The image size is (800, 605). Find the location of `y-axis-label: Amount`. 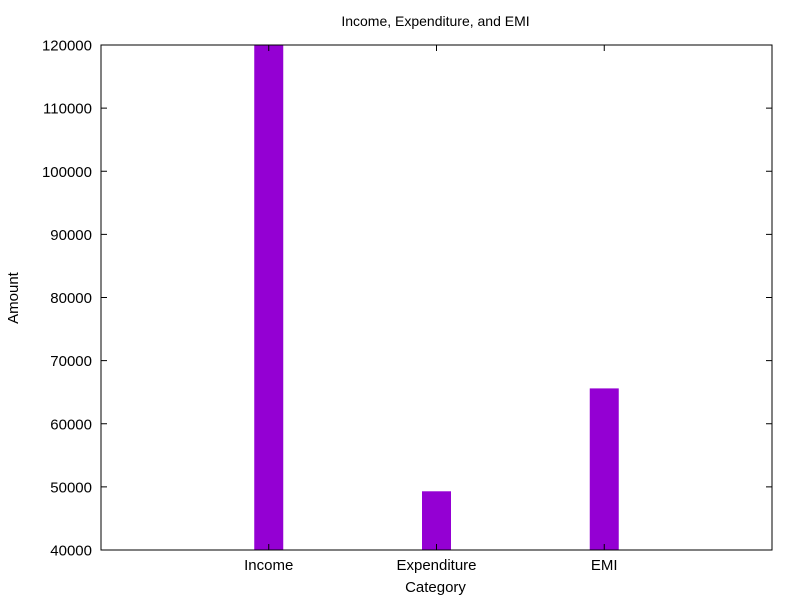

y-axis-label: Amount is located at coordinates (13, 297).